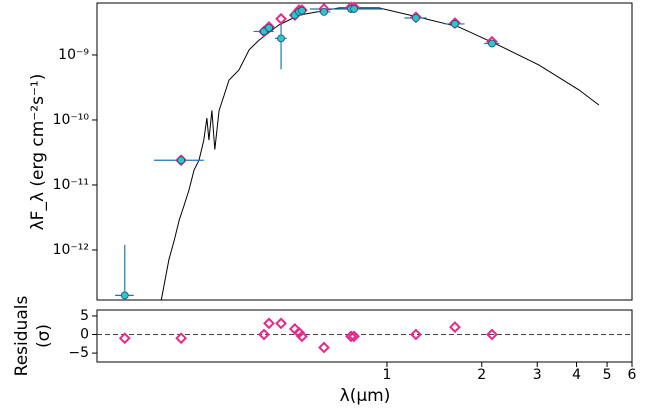 The height and width of the screenshot is (409, 659). I want to click on residual-frame, so click(364, 336).